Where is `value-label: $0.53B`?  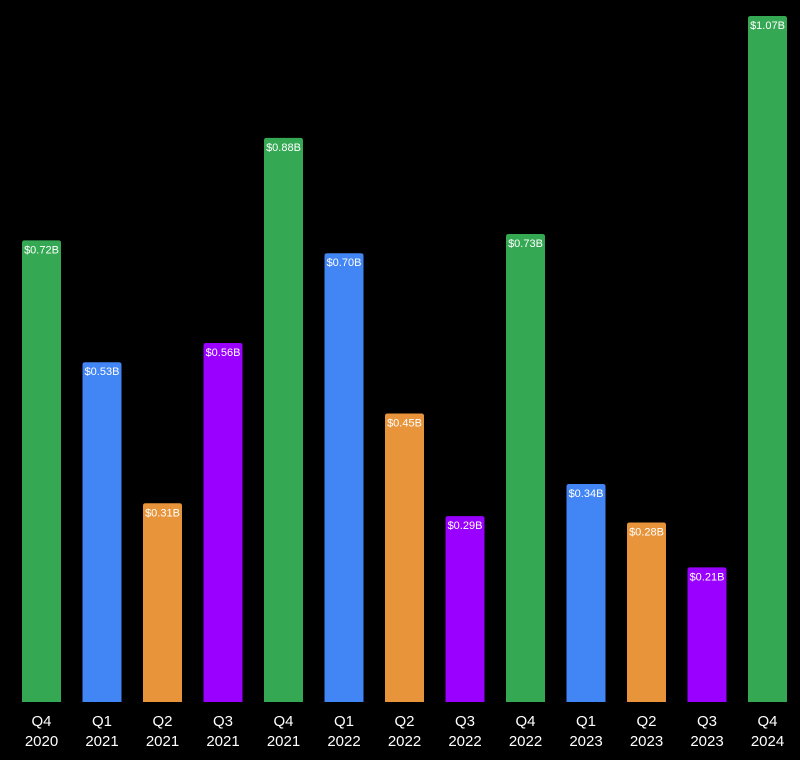
value-label: $0.53B is located at coordinates (102, 372).